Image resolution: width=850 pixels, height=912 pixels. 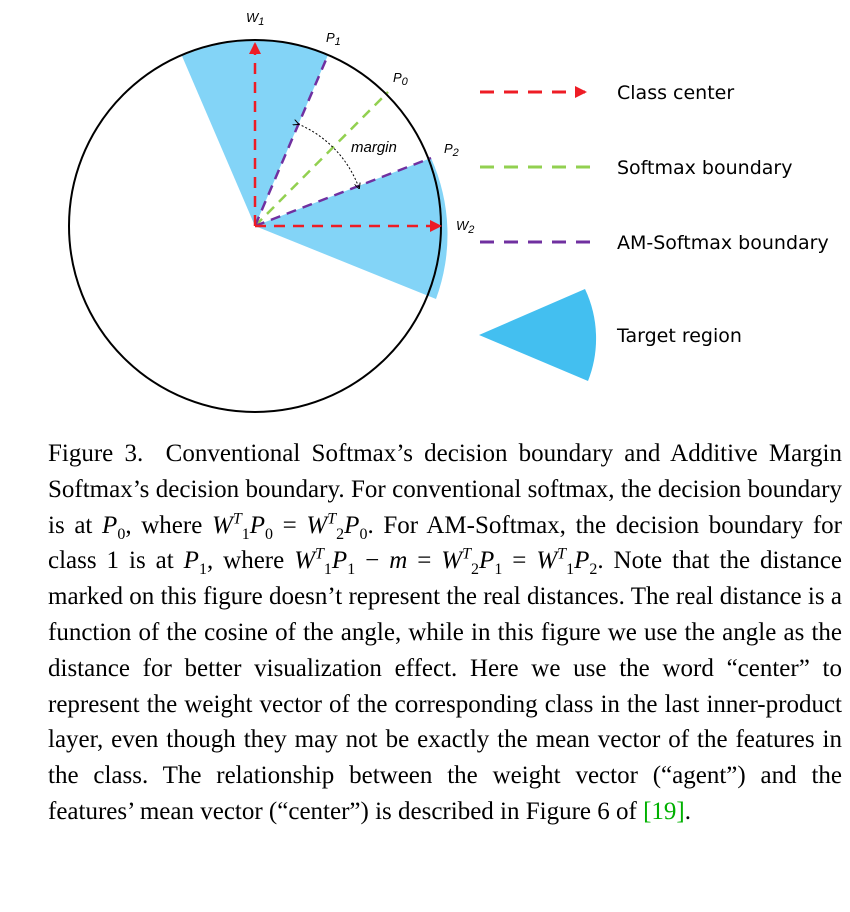 What do you see at coordinates (328, 156) in the screenshot?
I see `margin-arc` at bounding box center [328, 156].